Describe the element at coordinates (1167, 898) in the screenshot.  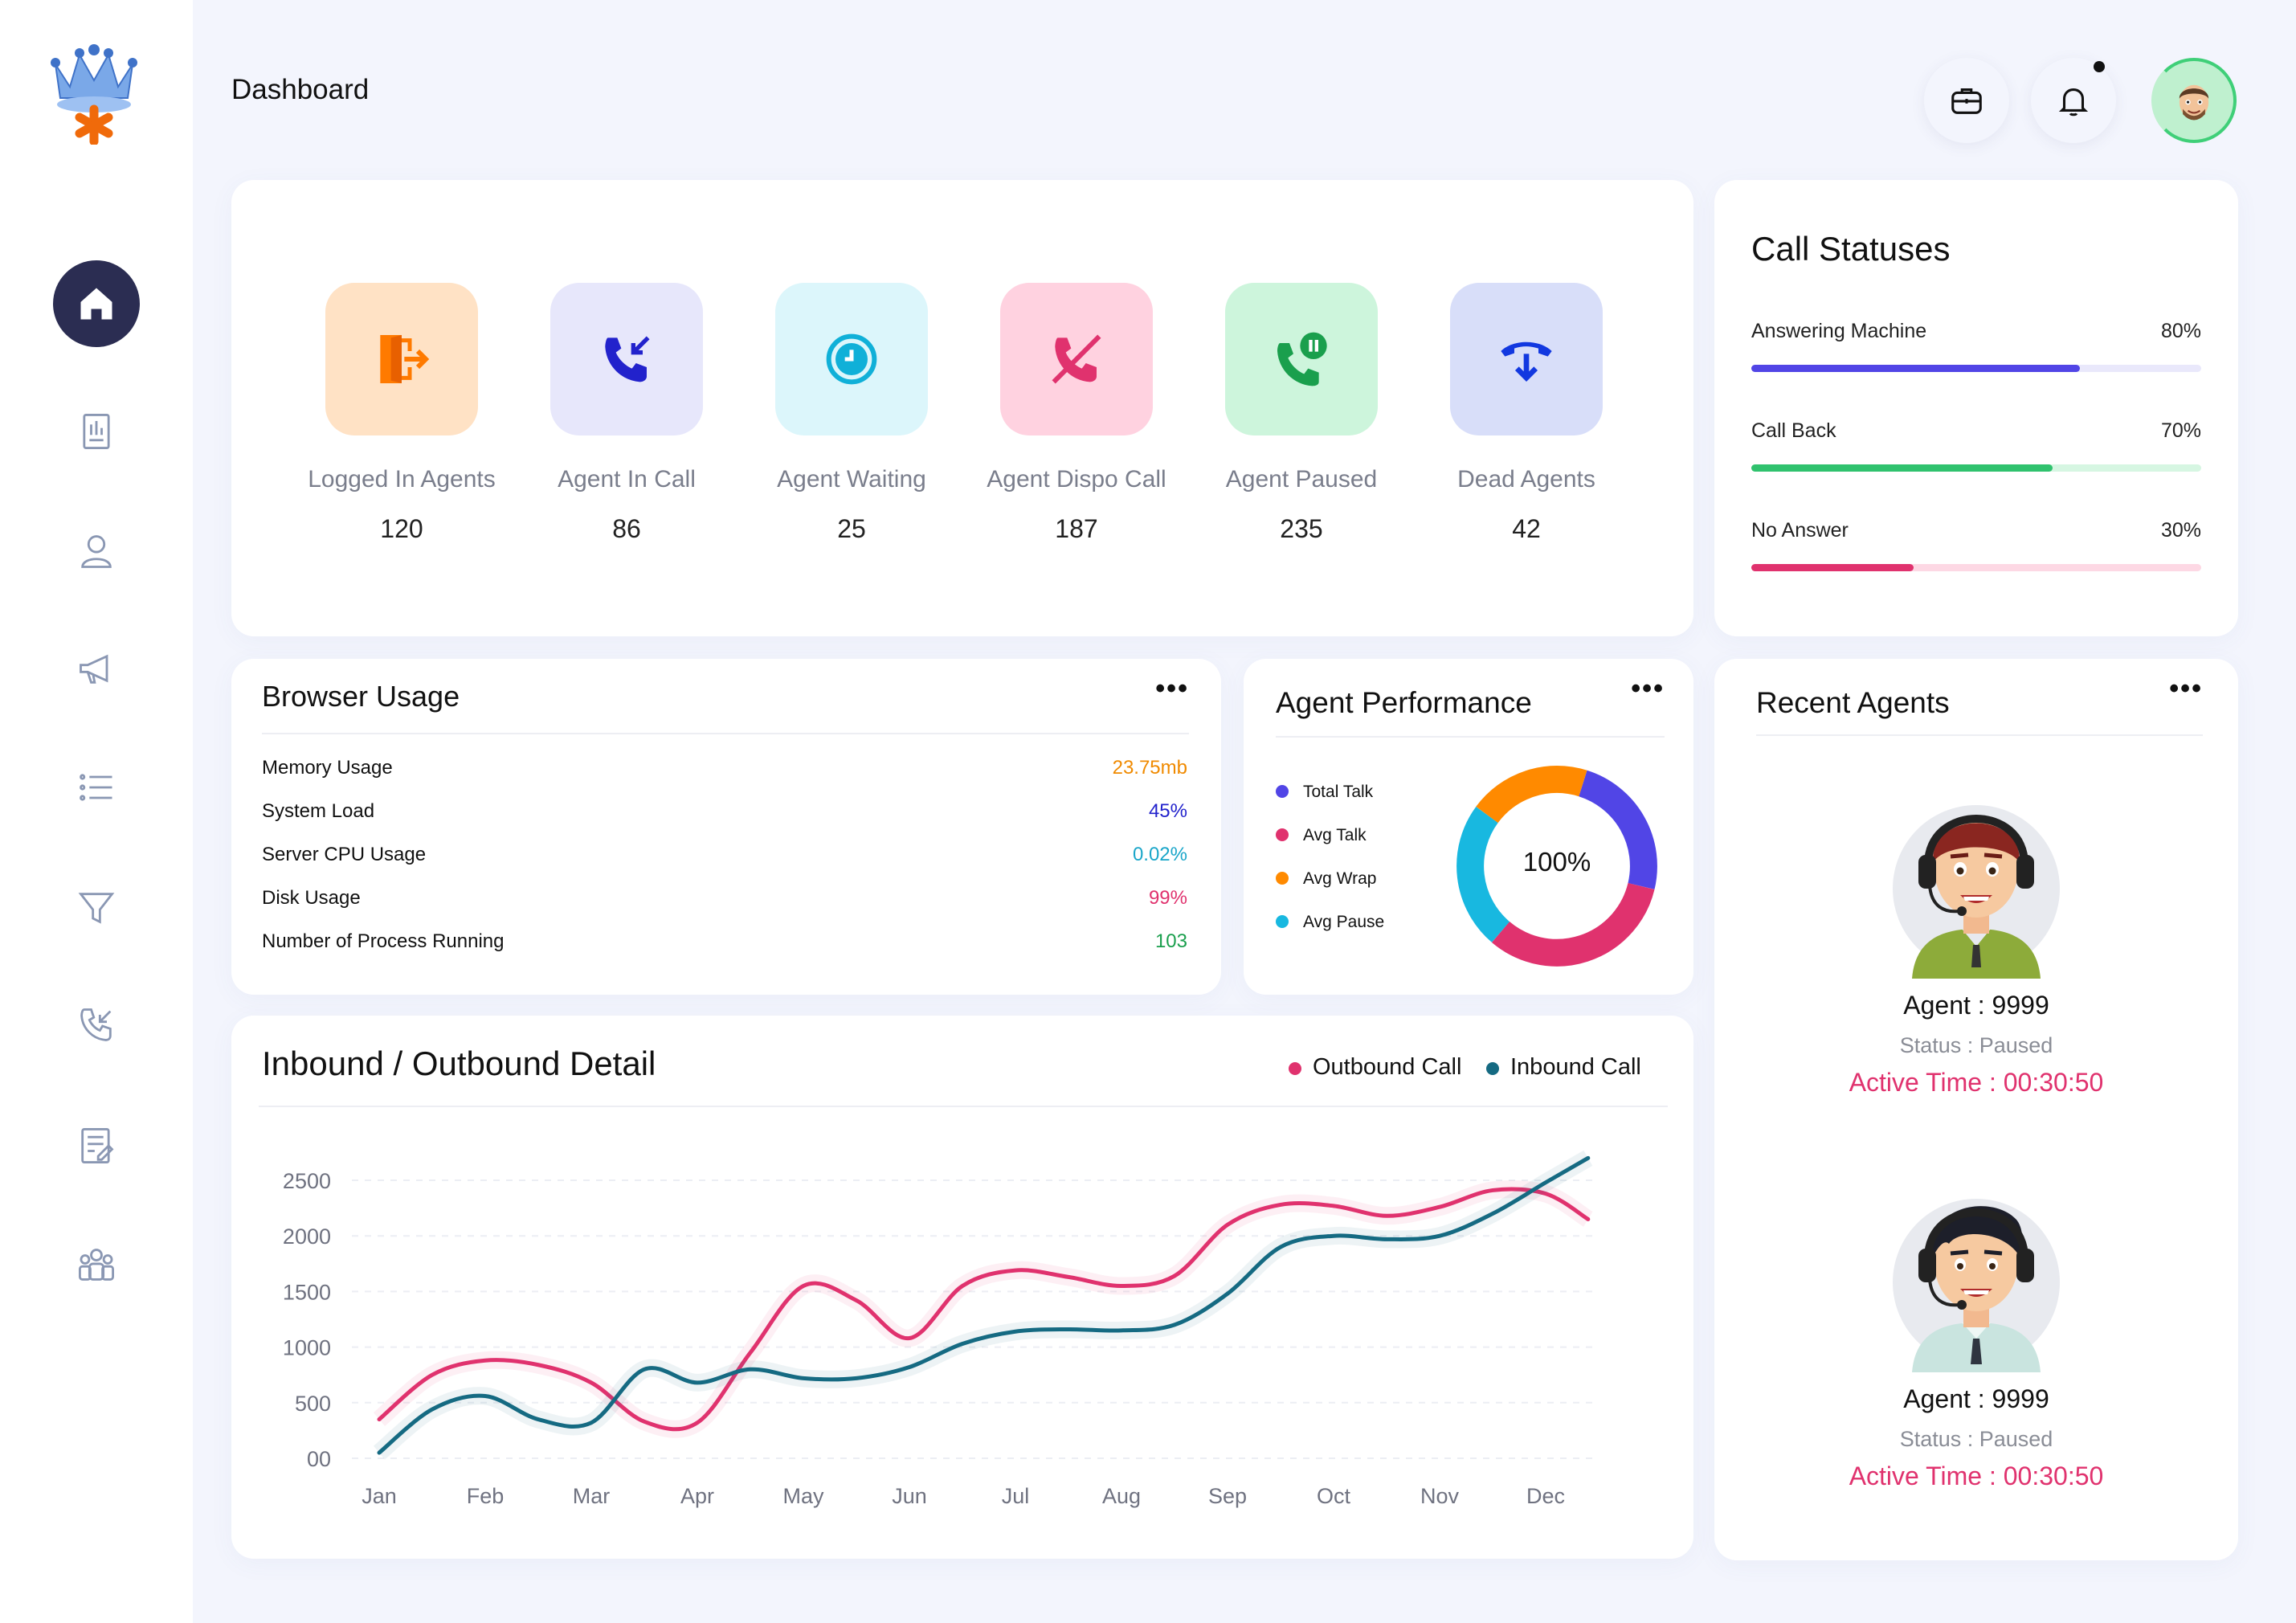
I see `row-value: 99%` at that location.